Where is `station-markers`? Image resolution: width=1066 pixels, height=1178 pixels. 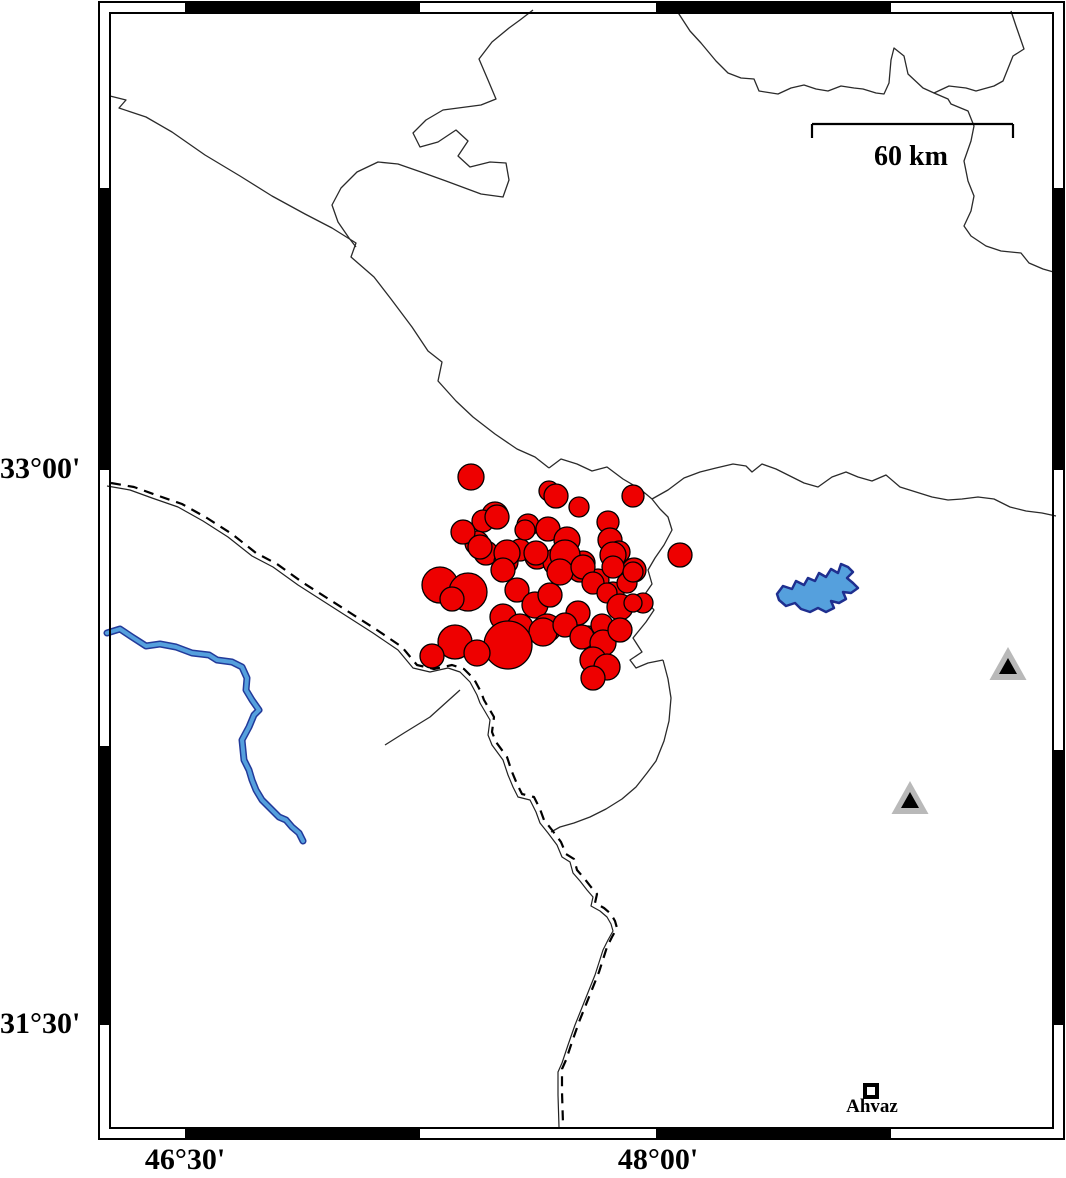 station-markers is located at coordinates (959, 730).